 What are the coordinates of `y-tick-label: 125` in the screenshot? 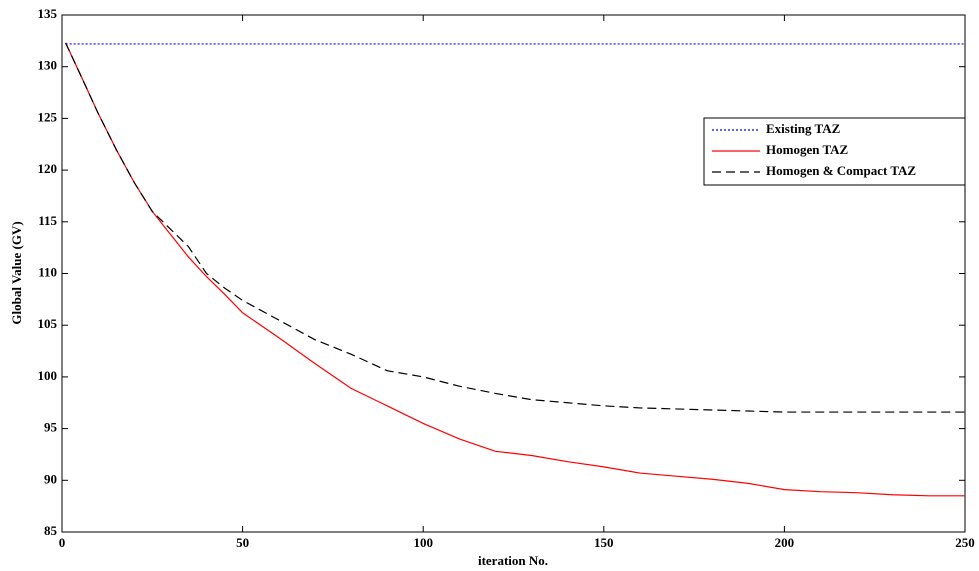 It's located at (48, 116).